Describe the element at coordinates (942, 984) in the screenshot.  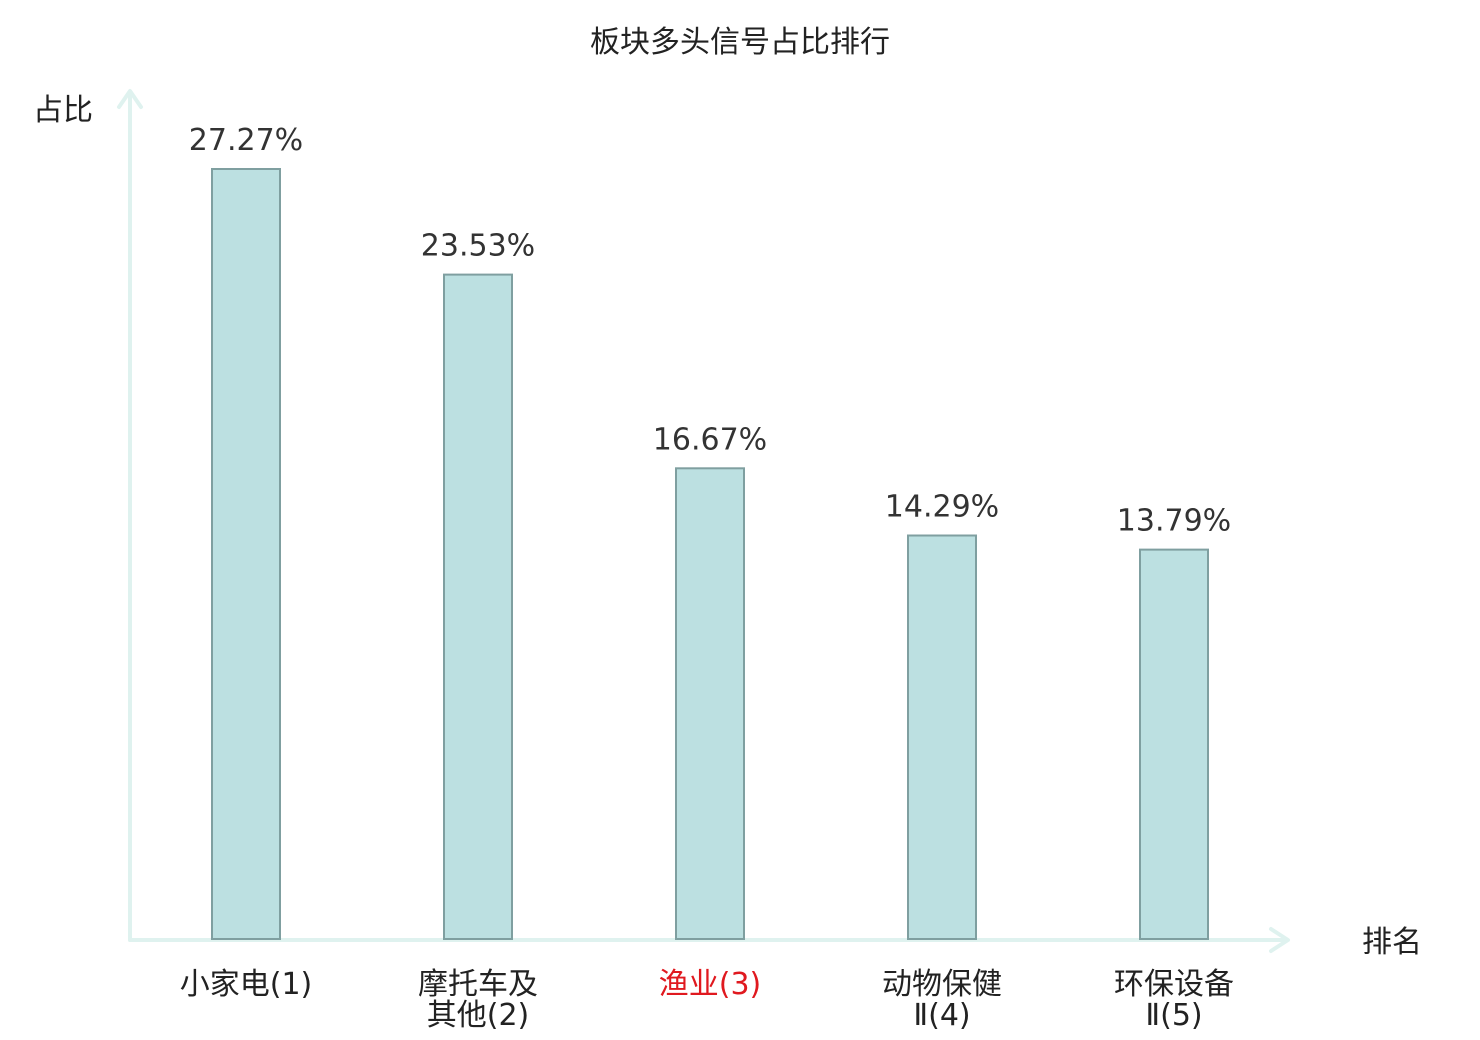
I see `x-tick-label-4-line-1: 动物保健` at that location.